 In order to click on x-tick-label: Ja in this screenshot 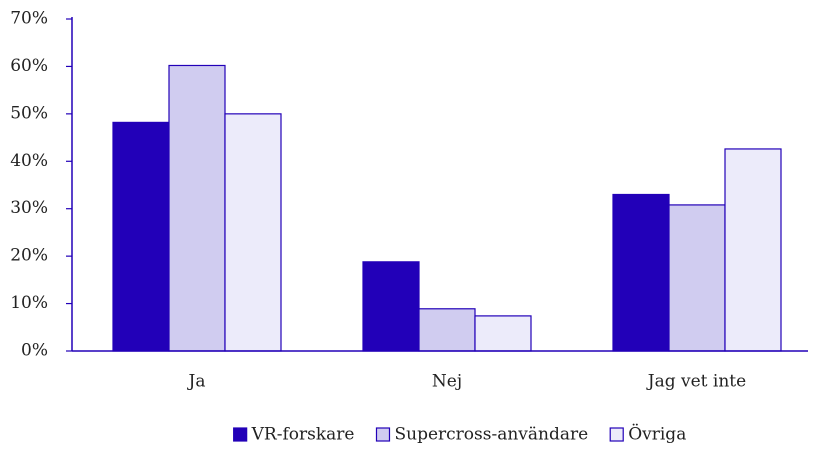, I will do `click(196, 382)`.